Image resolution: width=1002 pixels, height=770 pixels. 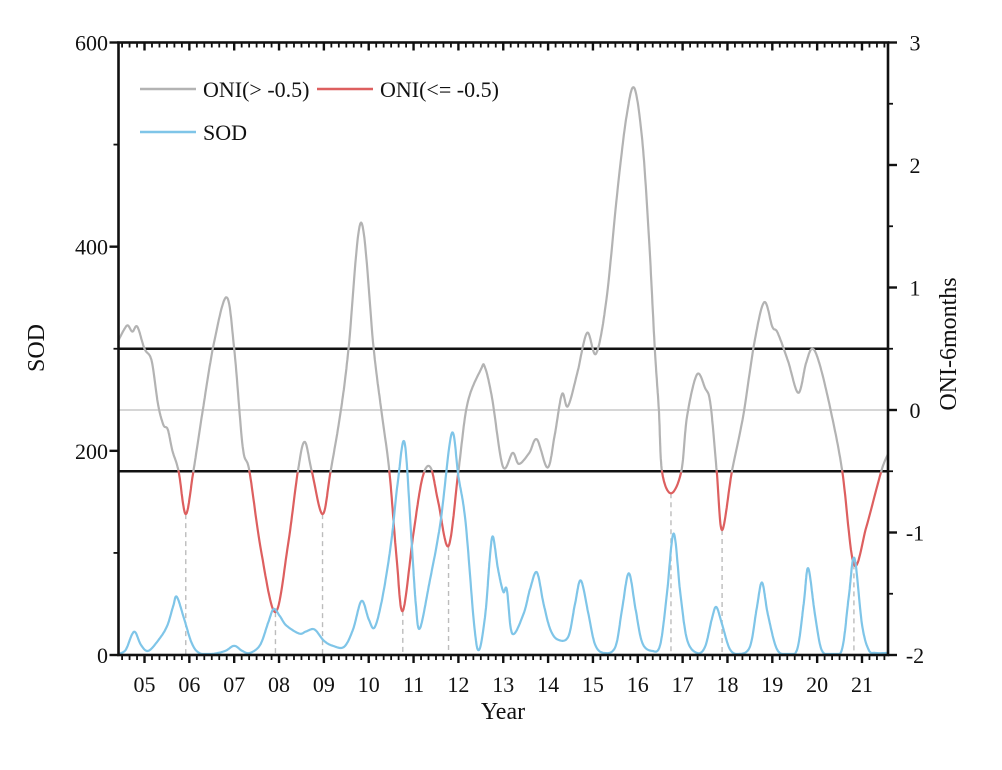 What do you see at coordinates (915, 288) in the screenshot?
I see `right-y-tick-label: 1` at bounding box center [915, 288].